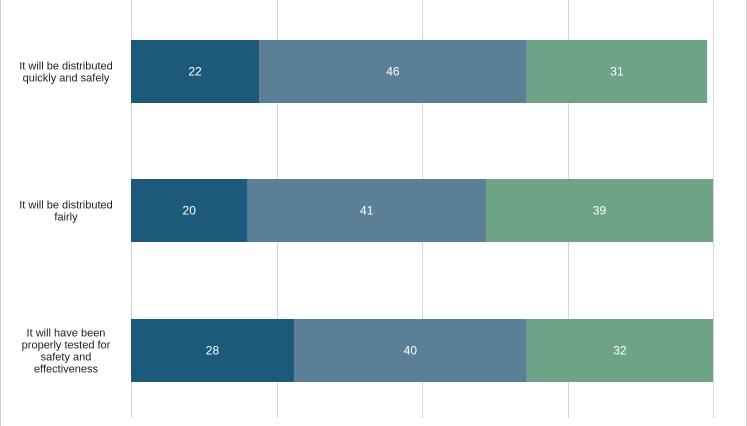 This screenshot has width=747, height=426. I want to click on category-label-line: quickly and safely, so click(66, 79).